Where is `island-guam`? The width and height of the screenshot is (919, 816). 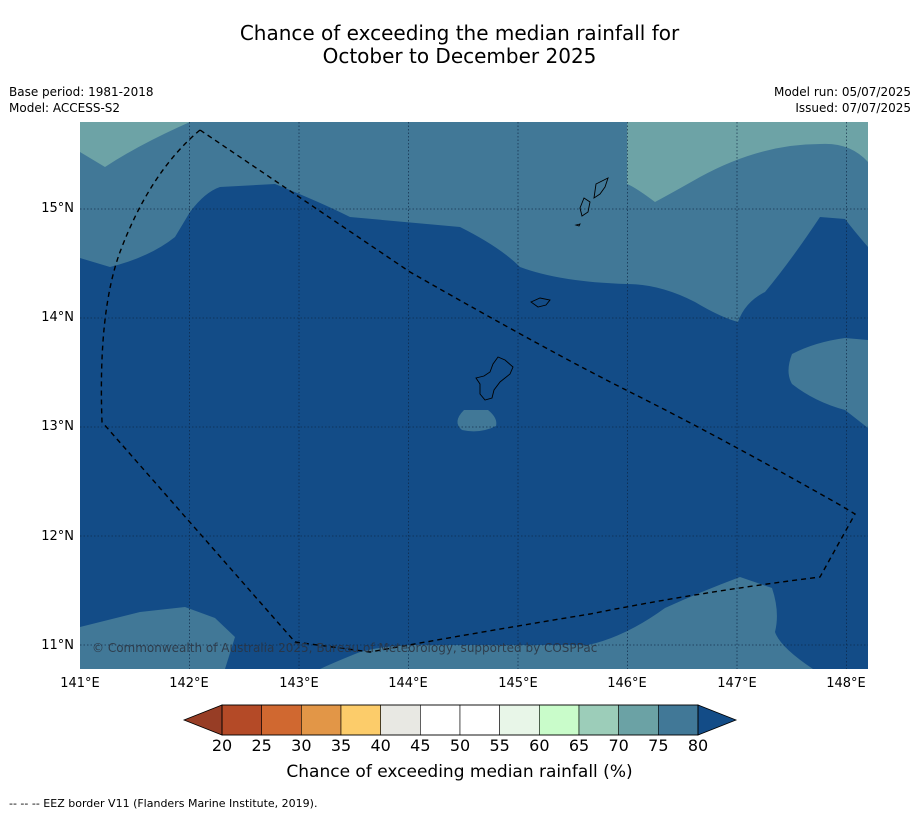
island-guam is located at coordinates (494, 378).